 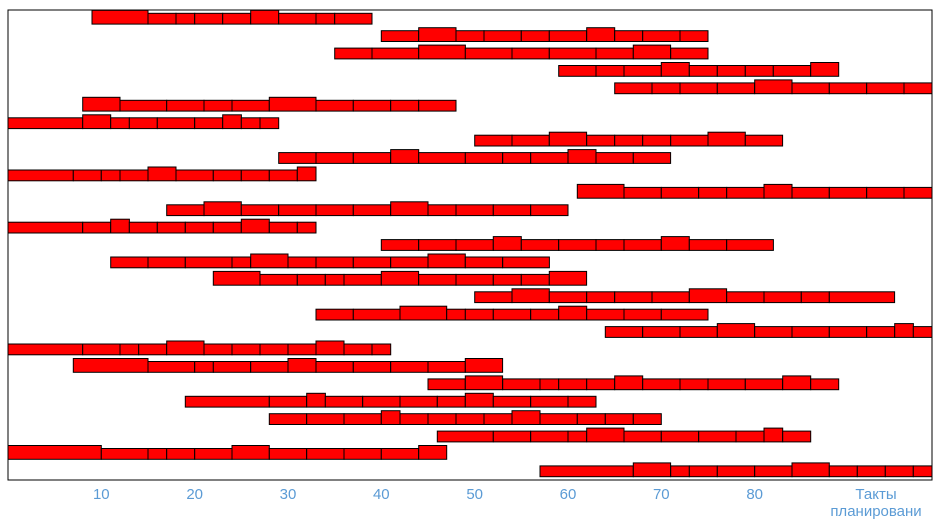 I want to click on x-tick-label: 80, so click(x=754, y=494).